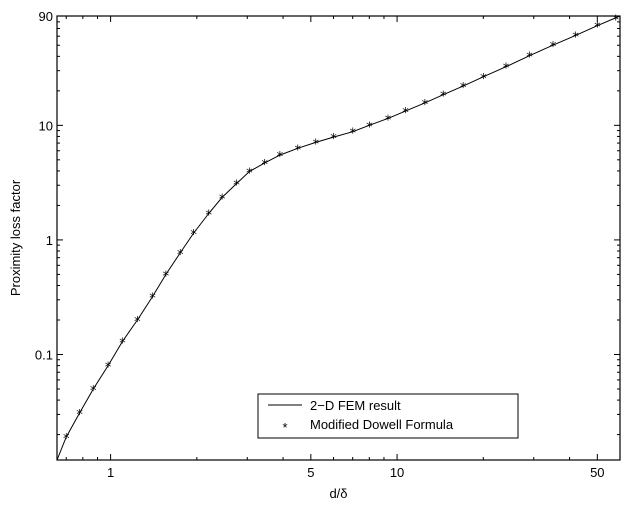 The width and height of the screenshot is (621, 506). I want to click on y-tick-label: 1, so click(49, 240).